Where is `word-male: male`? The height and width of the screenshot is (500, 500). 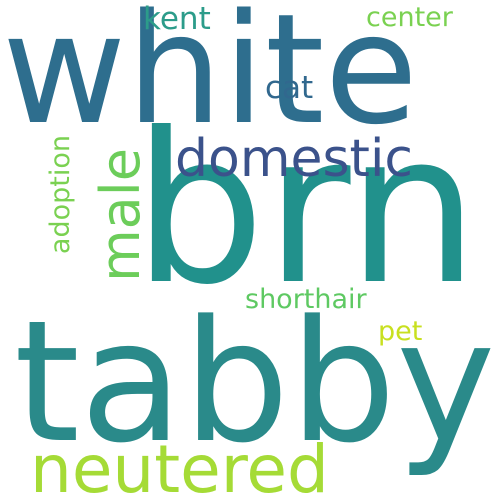 word-male: male is located at coordinates (120, 215).